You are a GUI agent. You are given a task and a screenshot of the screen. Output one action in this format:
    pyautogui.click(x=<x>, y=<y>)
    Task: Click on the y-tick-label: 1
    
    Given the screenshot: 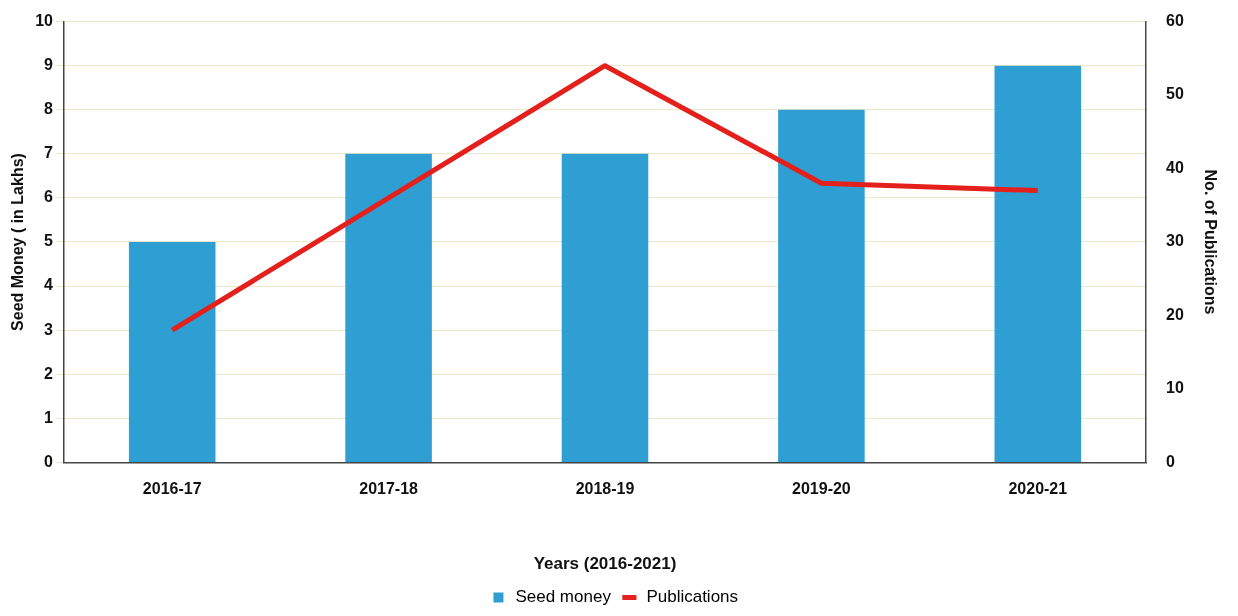 What is the action you would take?
    pyautogui.click(x=49, y=417)
    